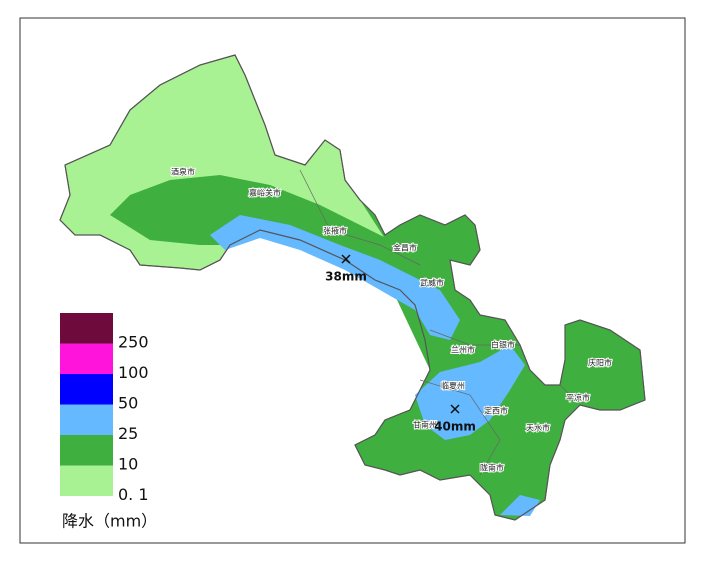 The width and height of the screenshot is (705, 561). I want to click on band-medium, so click(275, 257).